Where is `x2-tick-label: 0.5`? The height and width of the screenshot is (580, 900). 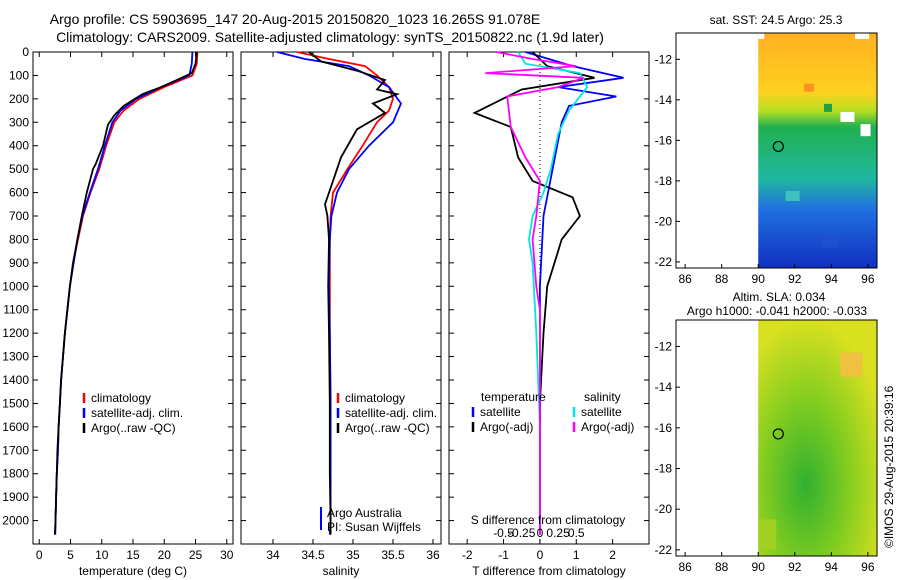 x2-tick-label: 0.5 is located at coordinates (576, 533).